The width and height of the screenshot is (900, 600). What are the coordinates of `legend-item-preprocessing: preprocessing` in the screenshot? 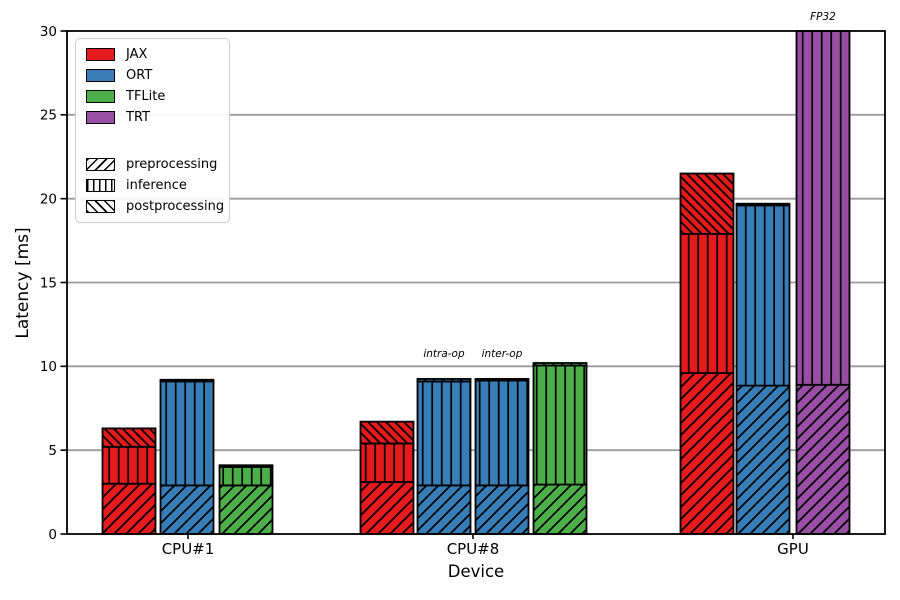 It's located at (152, 164).